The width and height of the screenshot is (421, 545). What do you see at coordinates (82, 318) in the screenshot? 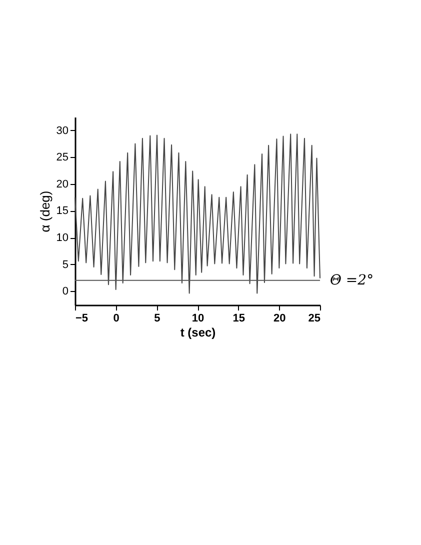
I see `x-tick-label: −5` at bounding box center [82, 318].